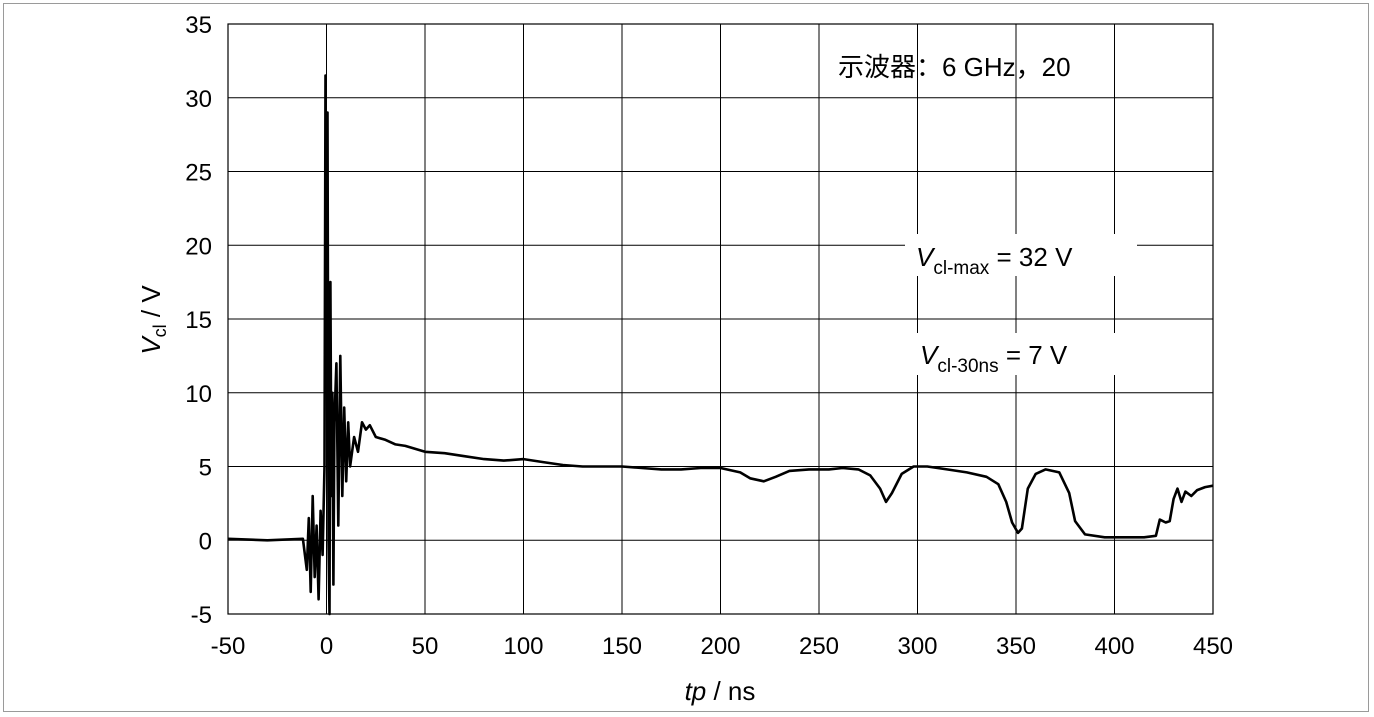  What do you see at coordinates (730, 691) in the screenshot?
I see `x-axis-label-rest: / ns` at bounding box center [730, 691].